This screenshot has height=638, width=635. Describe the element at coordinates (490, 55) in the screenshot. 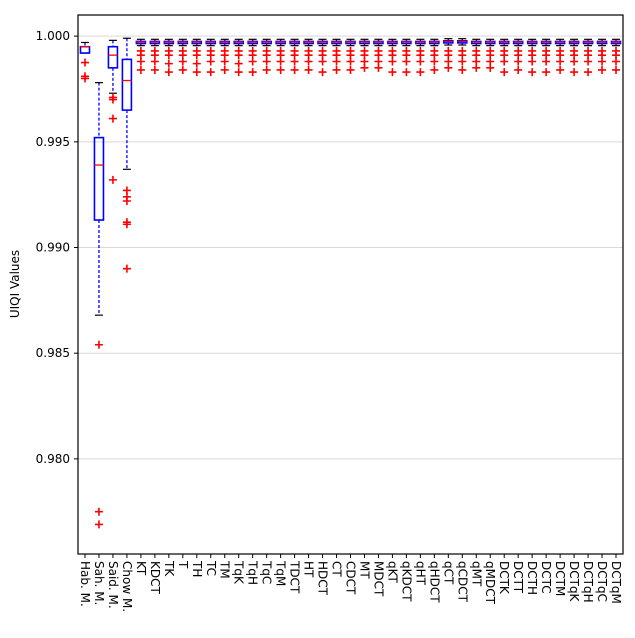

I see `box-qMDCT` at that location.